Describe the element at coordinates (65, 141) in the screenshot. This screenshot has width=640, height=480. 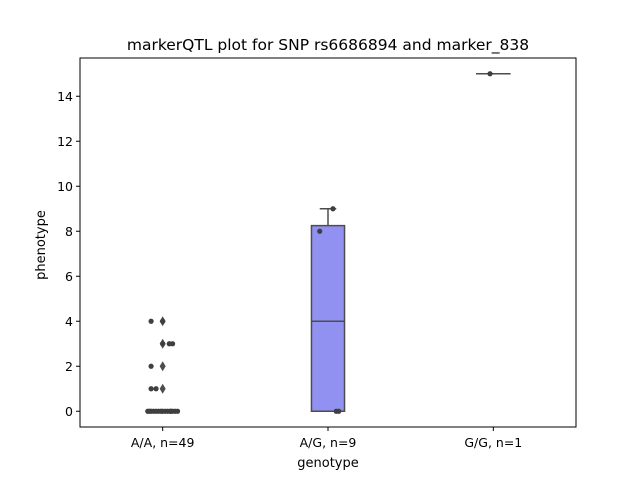
I see `y-tick-label-12: 12` at that location.